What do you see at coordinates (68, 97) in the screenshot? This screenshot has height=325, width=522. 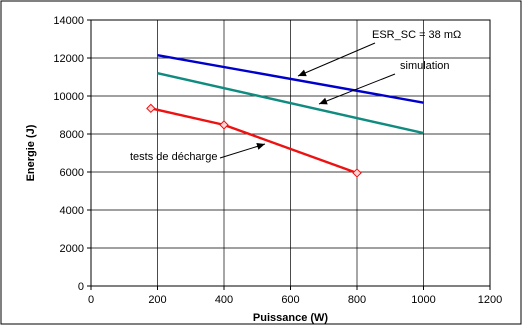 I see `y-tick-label: 10000` at bounding box center [68, 97].